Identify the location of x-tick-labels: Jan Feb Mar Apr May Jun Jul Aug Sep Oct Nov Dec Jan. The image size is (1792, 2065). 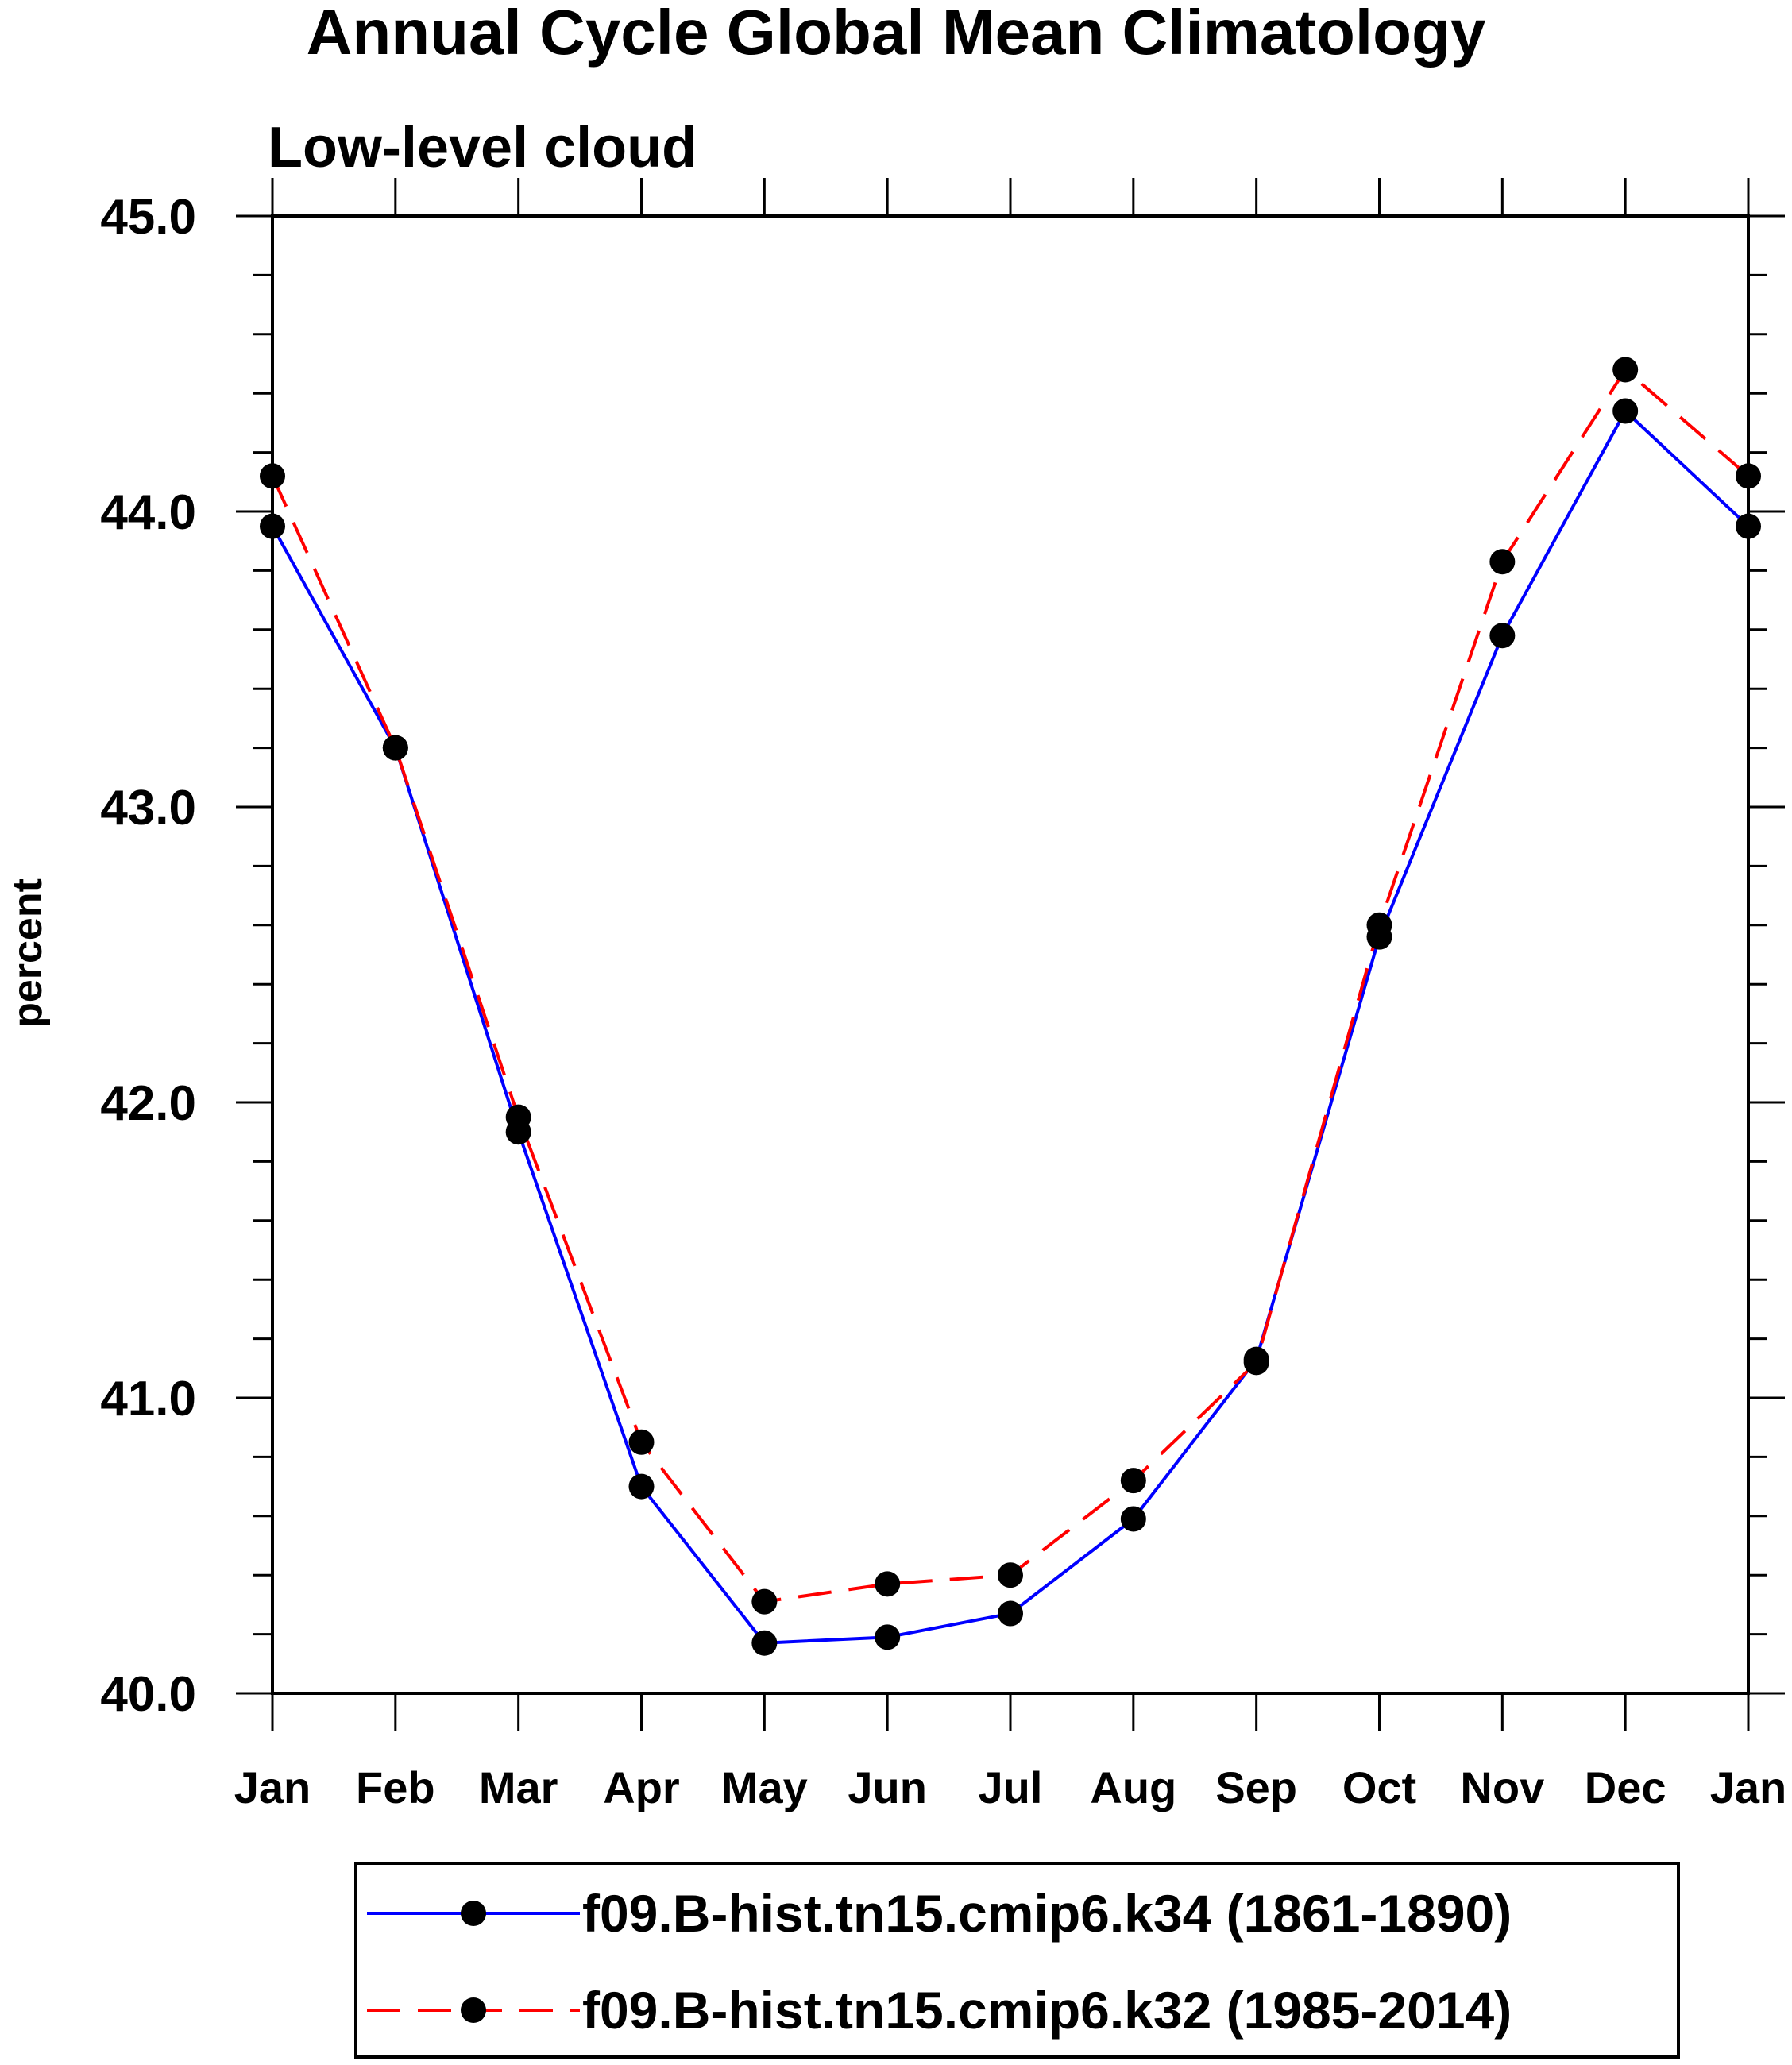
(1010, 1787).